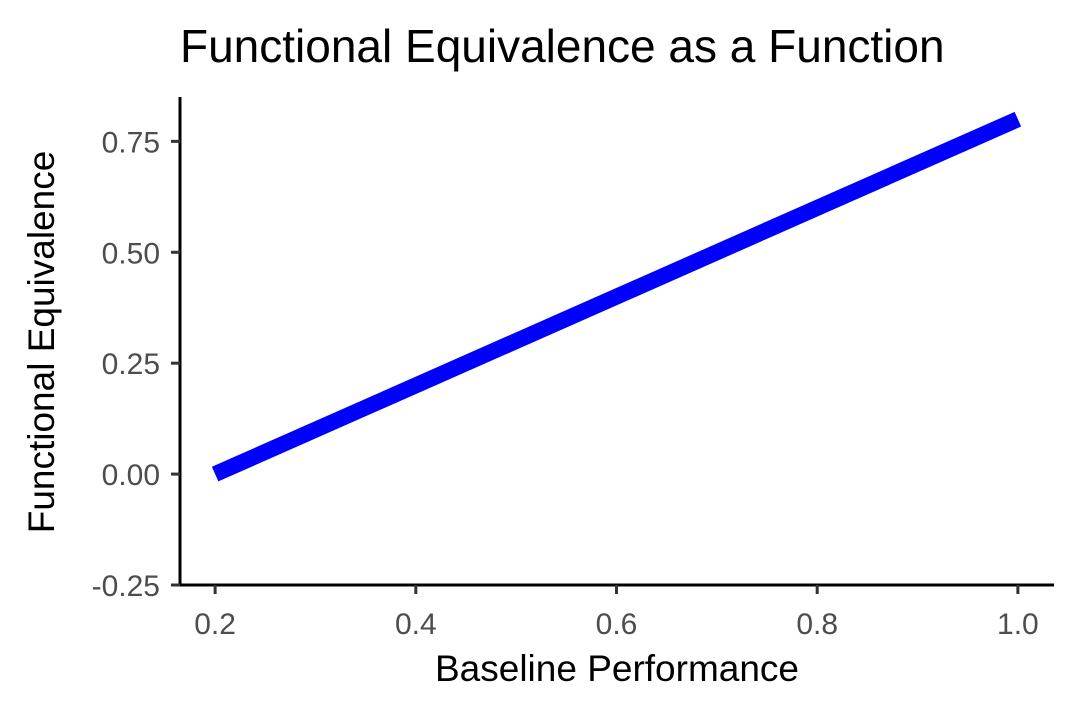 The image size is (1077, 716). What do you see at coordinates (131, 142) in the screenshot?
I see `y-tick-label: 0.75` at bounding box center [131, 142].